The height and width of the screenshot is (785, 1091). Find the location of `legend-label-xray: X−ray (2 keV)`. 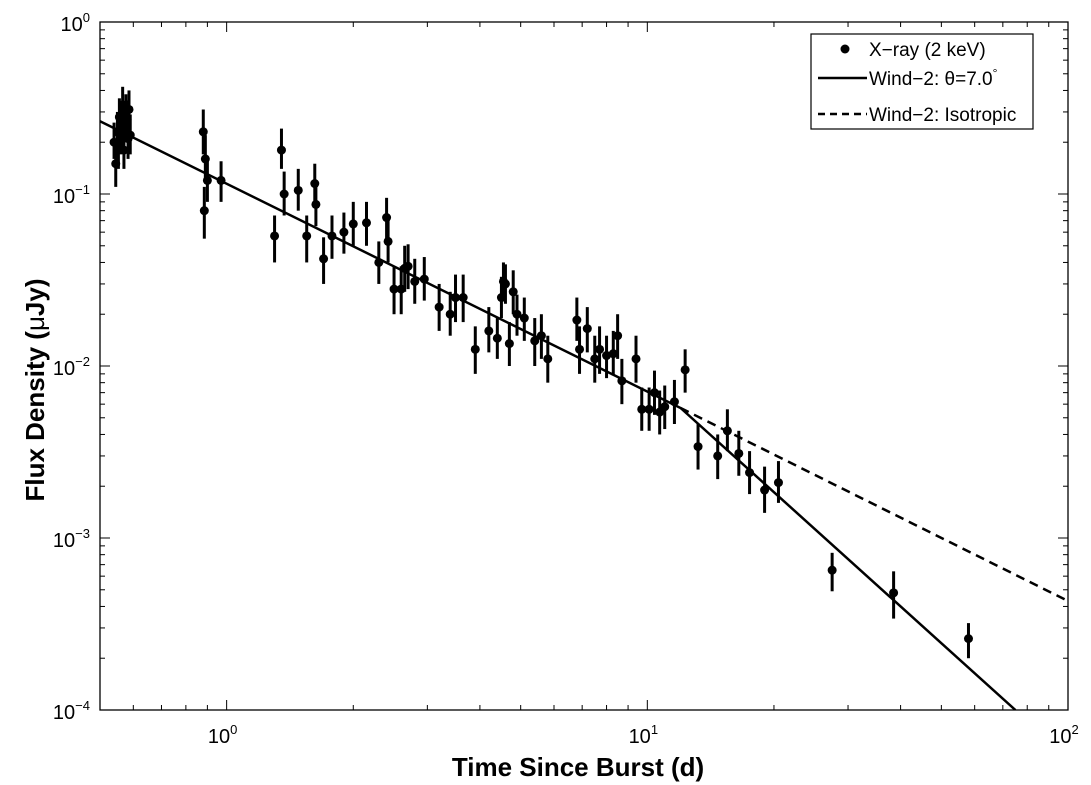

legend-label-xray: X−ray (2 keV) is located at coordinates (927, 50).